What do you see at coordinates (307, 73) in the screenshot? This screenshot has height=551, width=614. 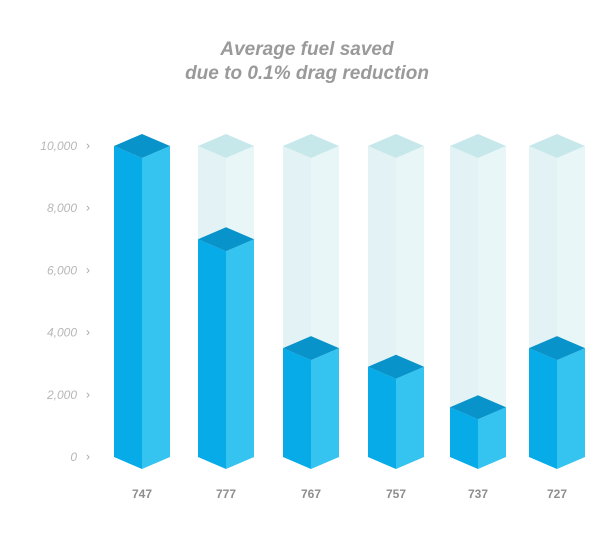 I see `chart-title-line-2: due to 0.1% drag reduction` at bounding box center [307, 73].